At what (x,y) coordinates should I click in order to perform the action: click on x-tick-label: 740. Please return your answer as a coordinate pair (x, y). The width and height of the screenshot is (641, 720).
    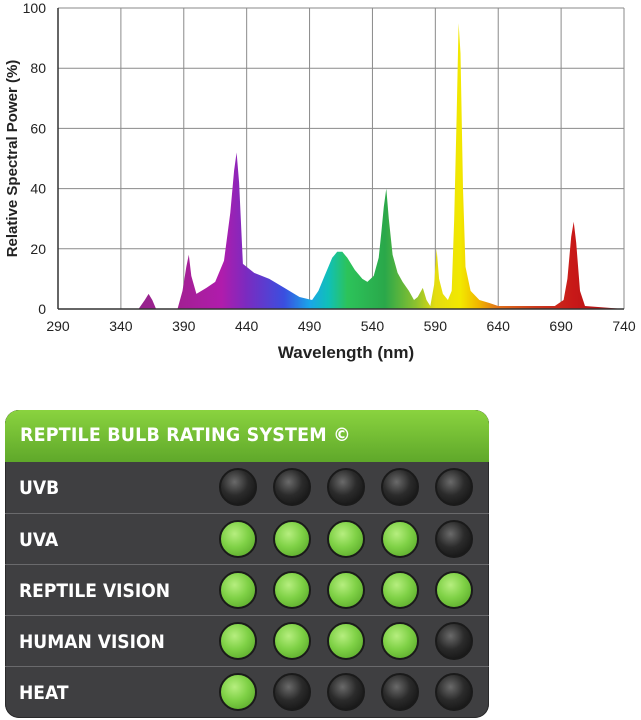
    Looking at the image, I should click on (624, 326).